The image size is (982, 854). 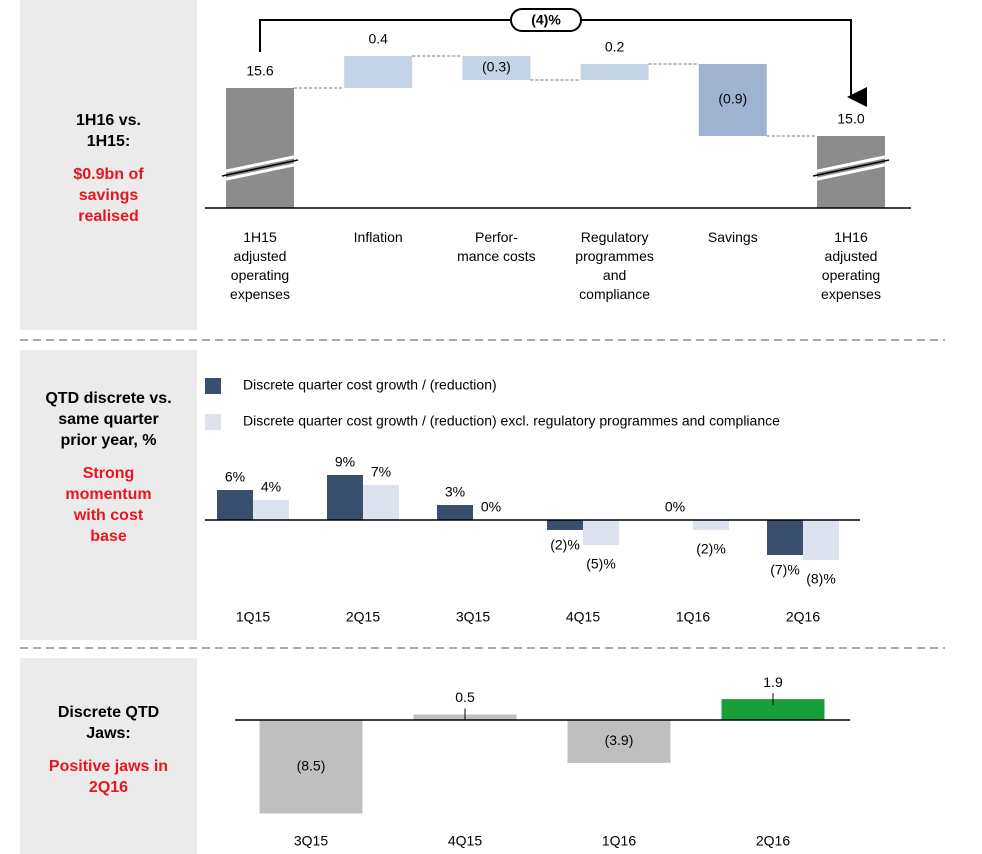 I want to click on panel-highlight: Strong momentum with cost base, so click(x=108, y=505).